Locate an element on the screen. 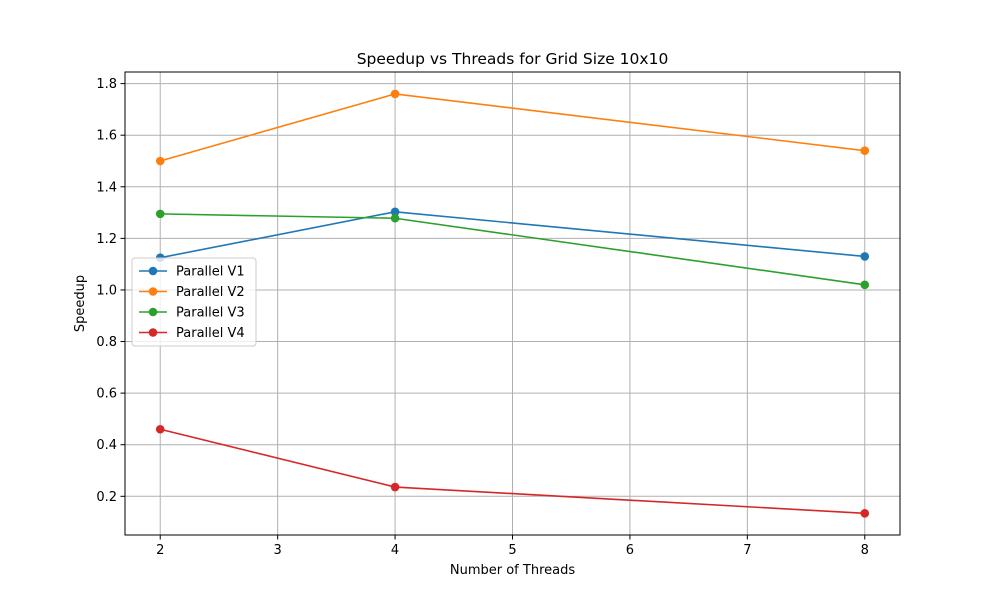 Image resolution: width=1000 pixels, height=600 pixels. legend-box is located at coordinates (194, 302).